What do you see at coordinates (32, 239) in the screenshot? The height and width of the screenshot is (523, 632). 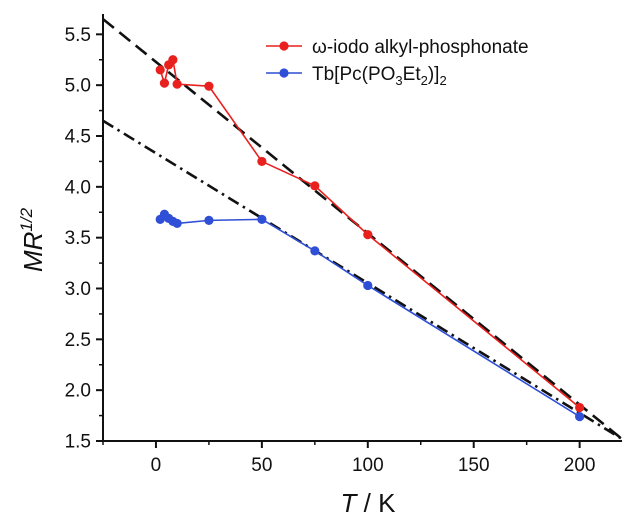 I see `y-axis-title: MR1/2` at bounding box center [32, 239].